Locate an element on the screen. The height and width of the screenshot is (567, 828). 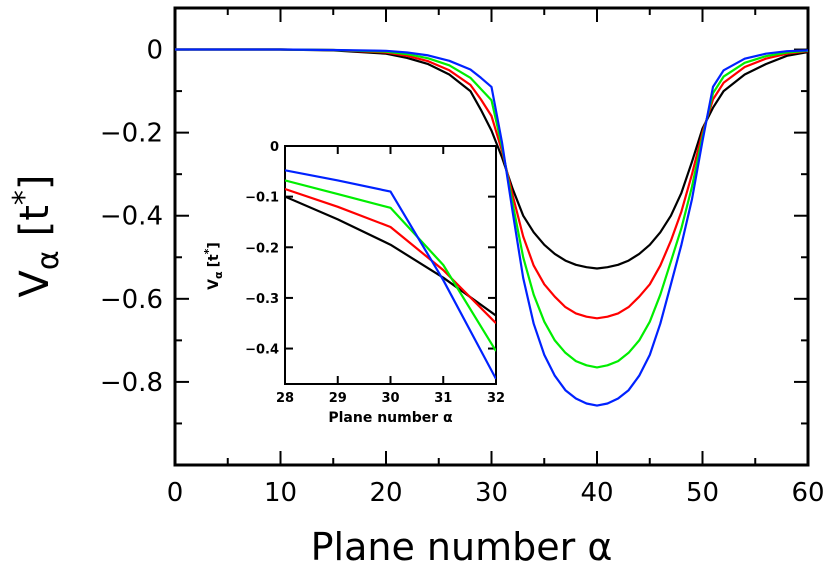
y-tick-label: −0.2 is located at coordinates (131, 134).